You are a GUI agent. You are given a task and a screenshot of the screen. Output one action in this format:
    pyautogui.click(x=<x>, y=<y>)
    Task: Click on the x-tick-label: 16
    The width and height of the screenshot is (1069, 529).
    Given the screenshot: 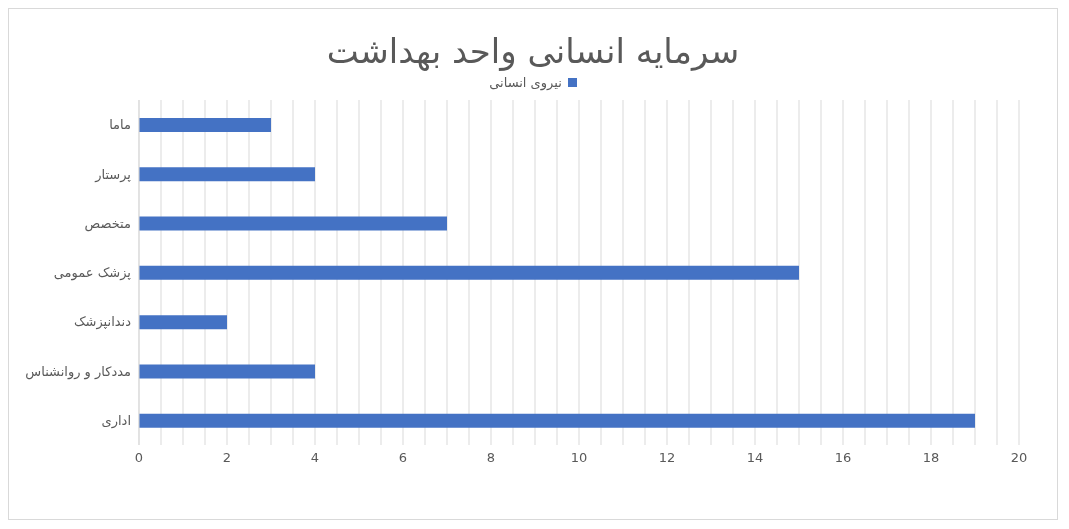 What is the action you would take?
    pyautogui.click(x=843, y=458)
    